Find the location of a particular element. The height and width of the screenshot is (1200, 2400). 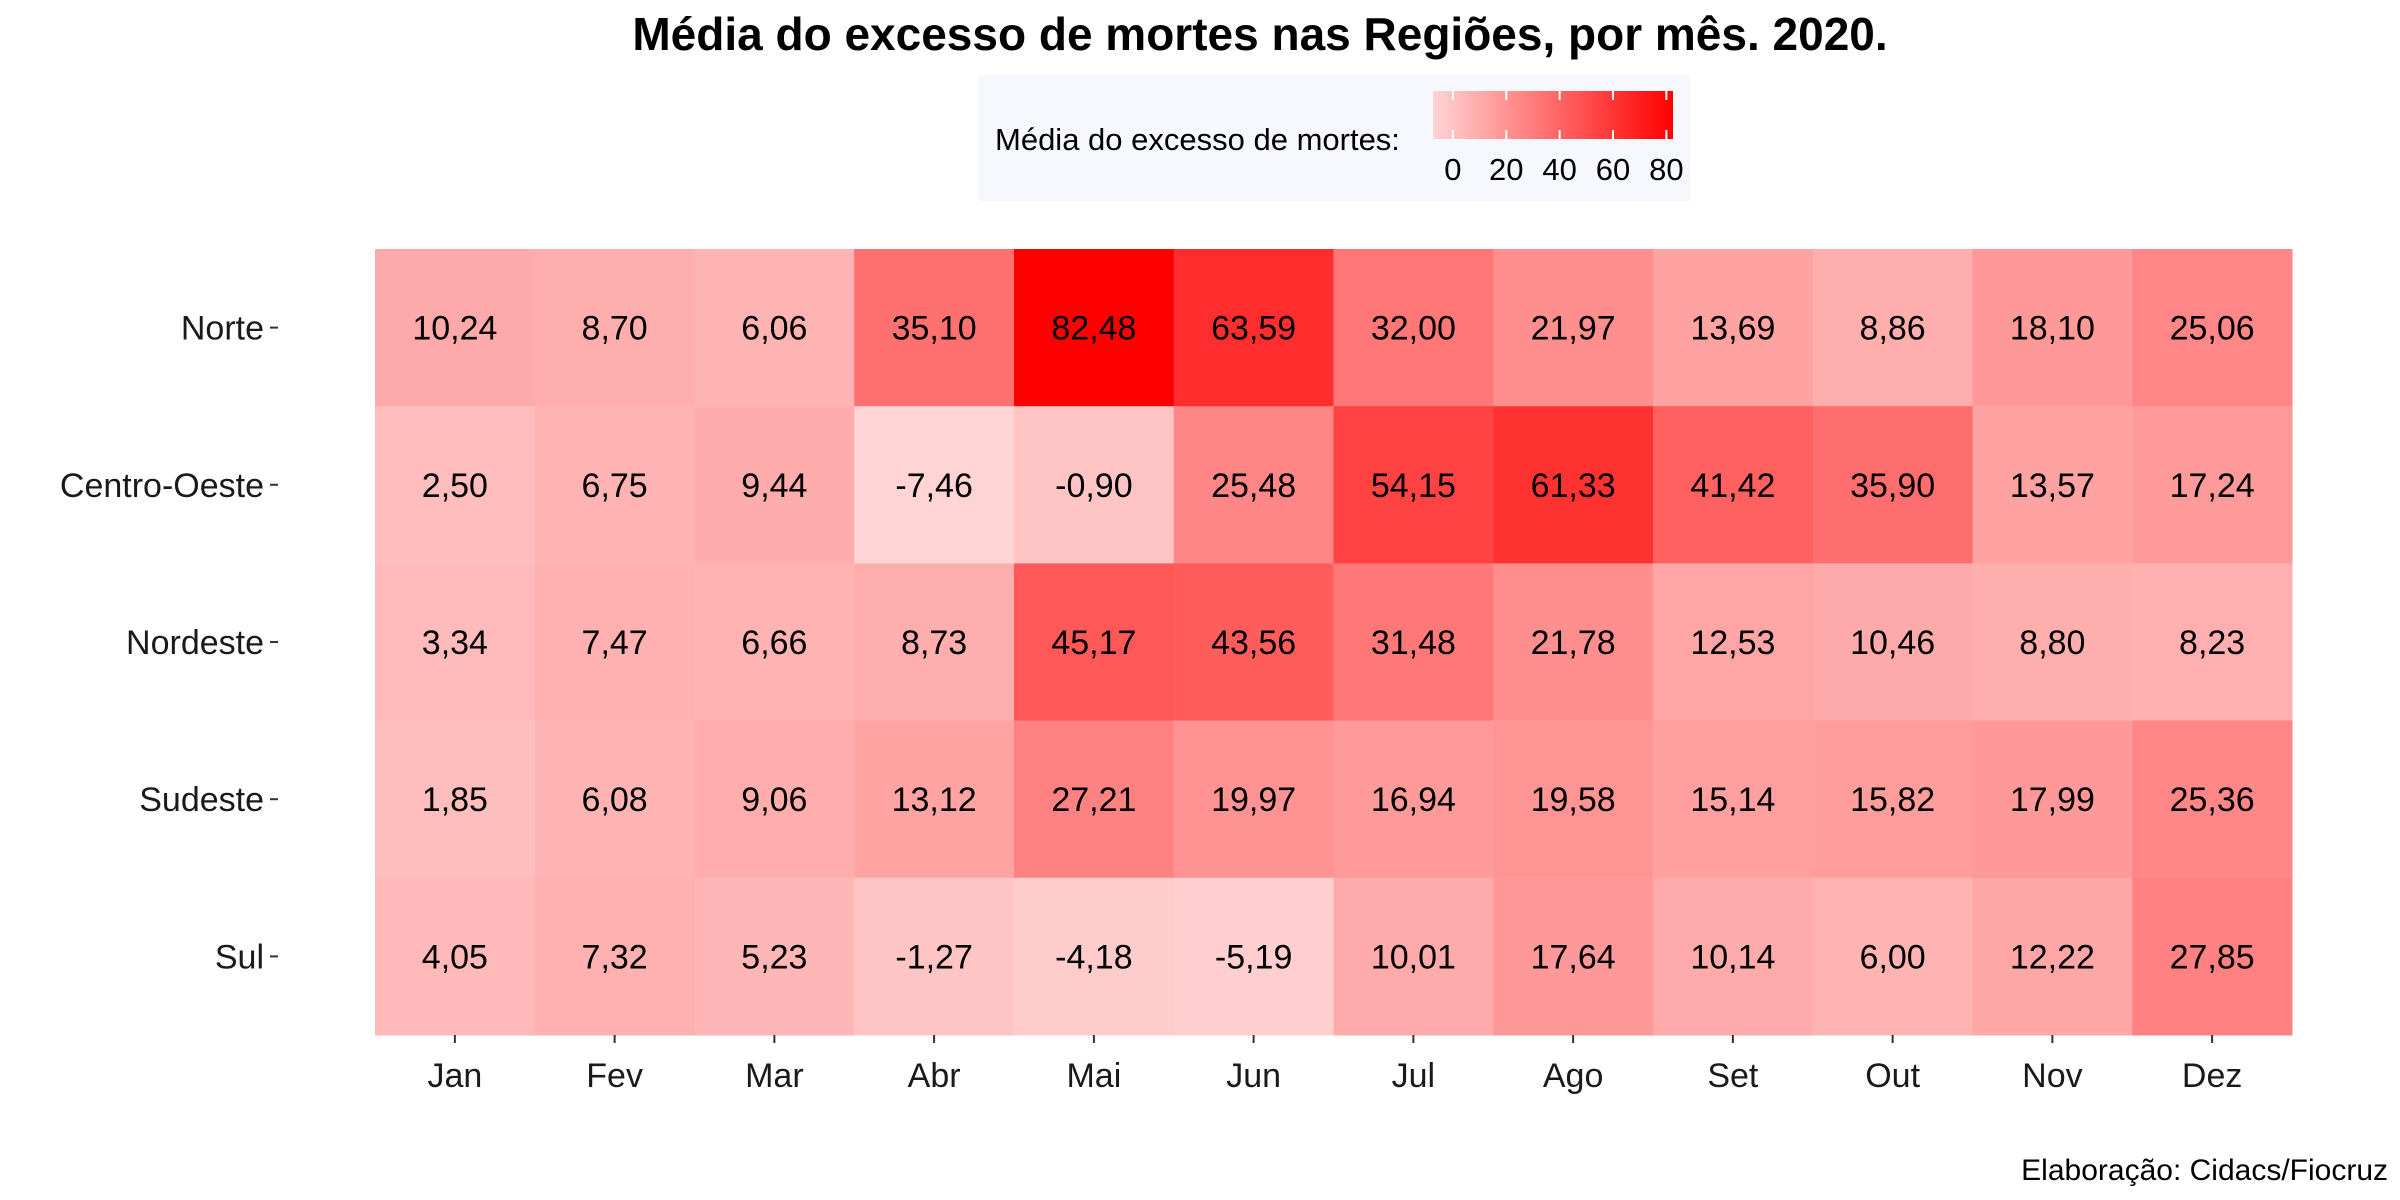

cell-value-label: 35,90 is located at coordinates (1892, 486).